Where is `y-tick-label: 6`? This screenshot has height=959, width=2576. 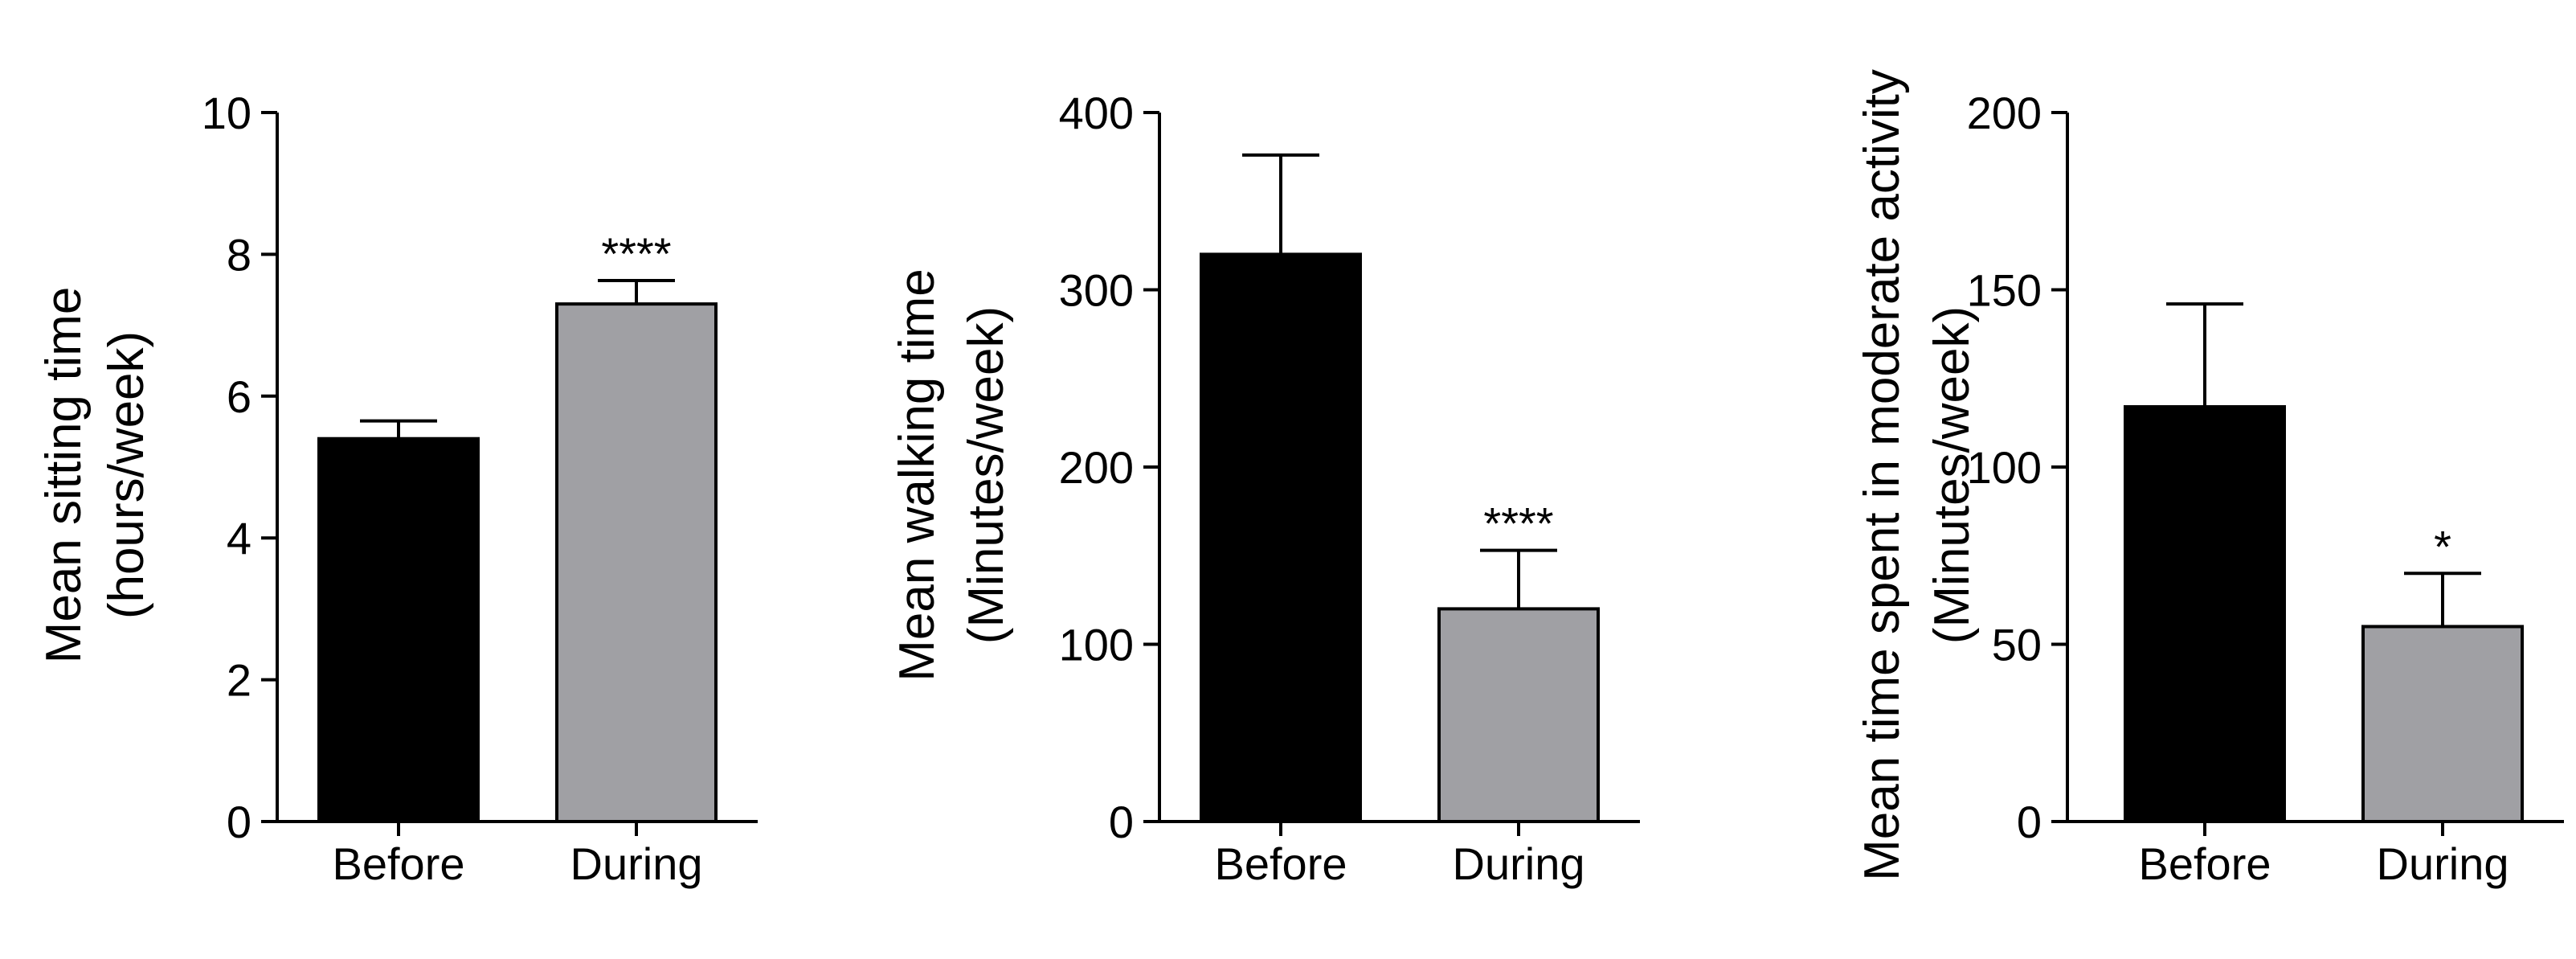
y-tick-label: 6 is located at coordinates (239, 396).